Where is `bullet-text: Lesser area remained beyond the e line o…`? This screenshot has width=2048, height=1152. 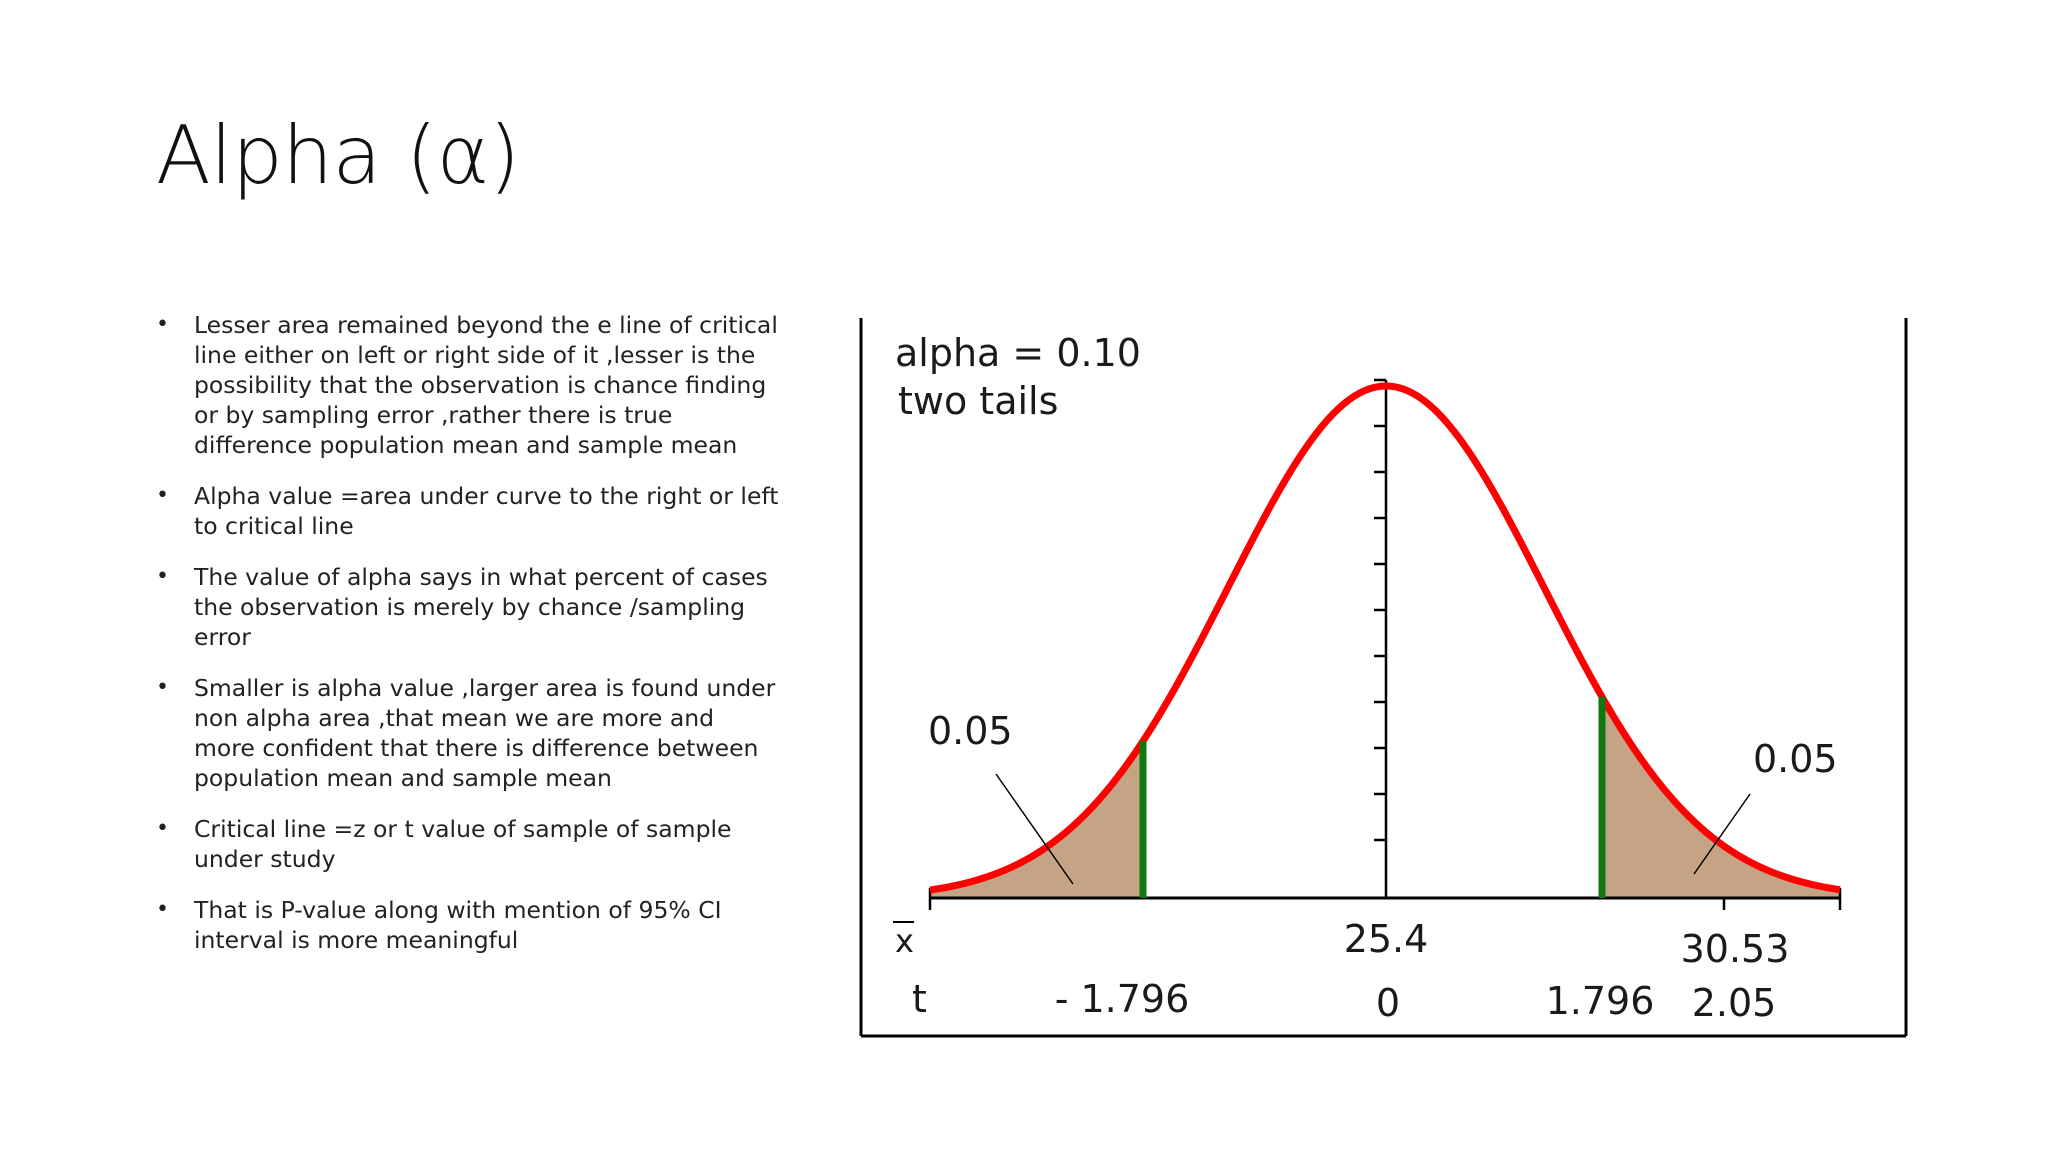 bullet-text: Lesser area remained beyond the e line o… is located at coordinates (486, 385).